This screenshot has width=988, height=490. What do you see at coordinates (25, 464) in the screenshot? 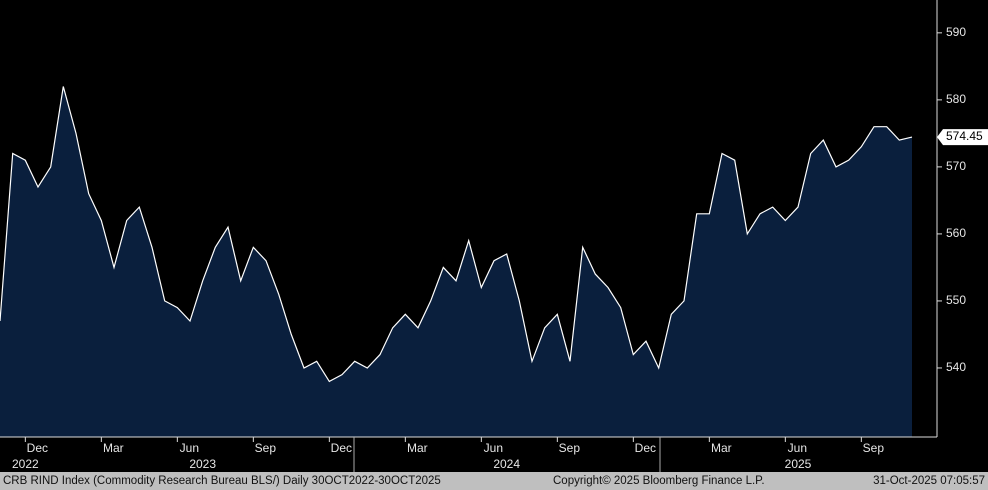
I see `year-label: 2022` at bounding box center [25, 464].